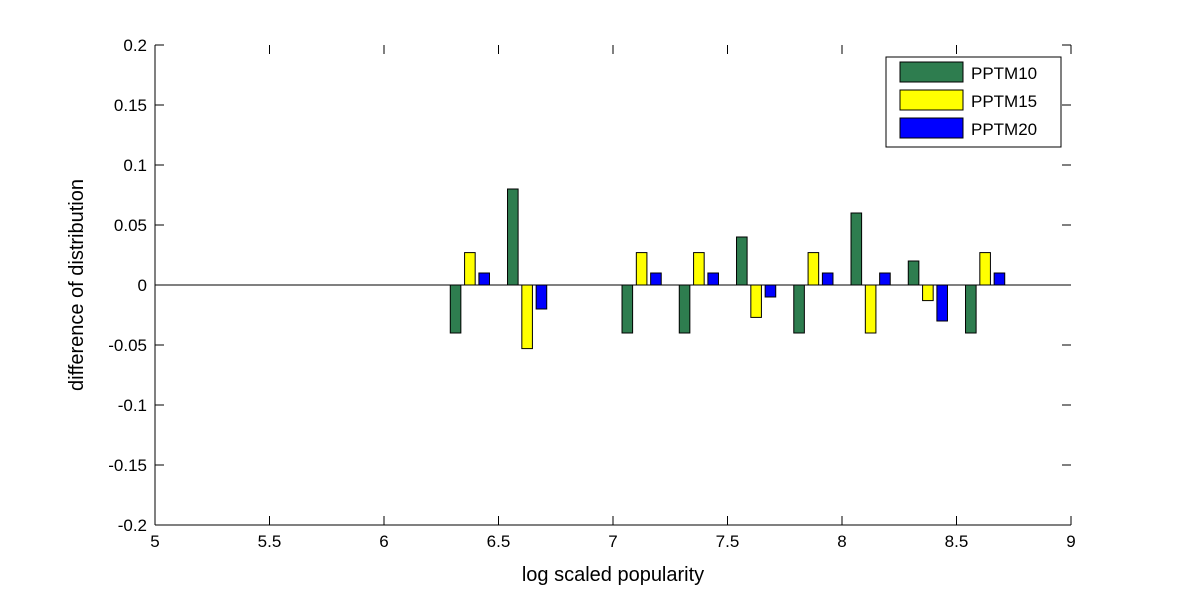 Image resolution: width=1183 pixels, height=591 pixels. Describe the element at coordinates (142, 285) in the screenshot. I see `y-tick-label: 0` at that location.